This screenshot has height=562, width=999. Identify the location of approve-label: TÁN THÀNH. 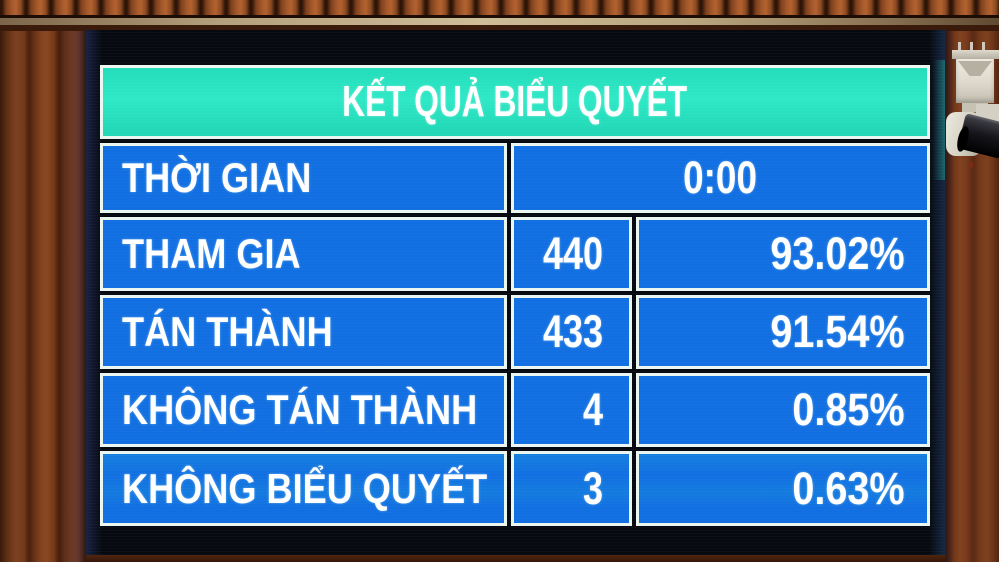
(227, 331).